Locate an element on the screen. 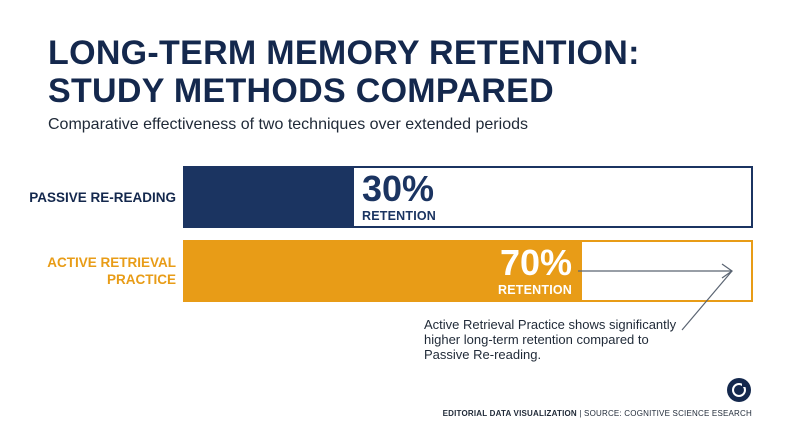 Image resolution: width=800 pixels, height=447 pixels. value-number: 70% is located at coordinates (536, 262).